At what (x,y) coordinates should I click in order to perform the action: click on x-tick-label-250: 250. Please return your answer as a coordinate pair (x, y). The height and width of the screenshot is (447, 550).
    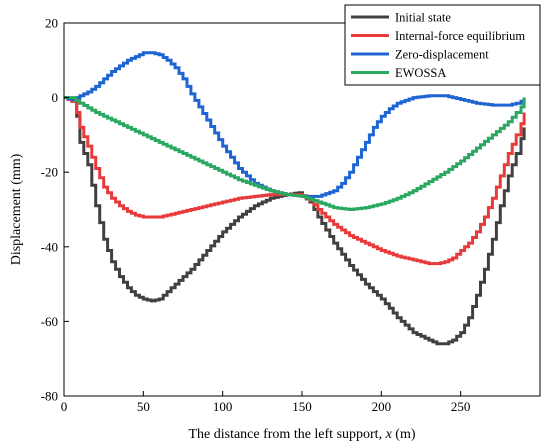
    Looking at the image, I should click on (461, 406).